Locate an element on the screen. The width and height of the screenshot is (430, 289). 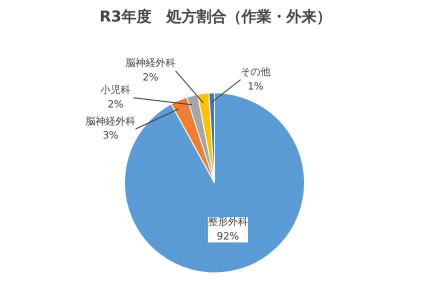
data-label: 1% is located at coordinates (256, 86).